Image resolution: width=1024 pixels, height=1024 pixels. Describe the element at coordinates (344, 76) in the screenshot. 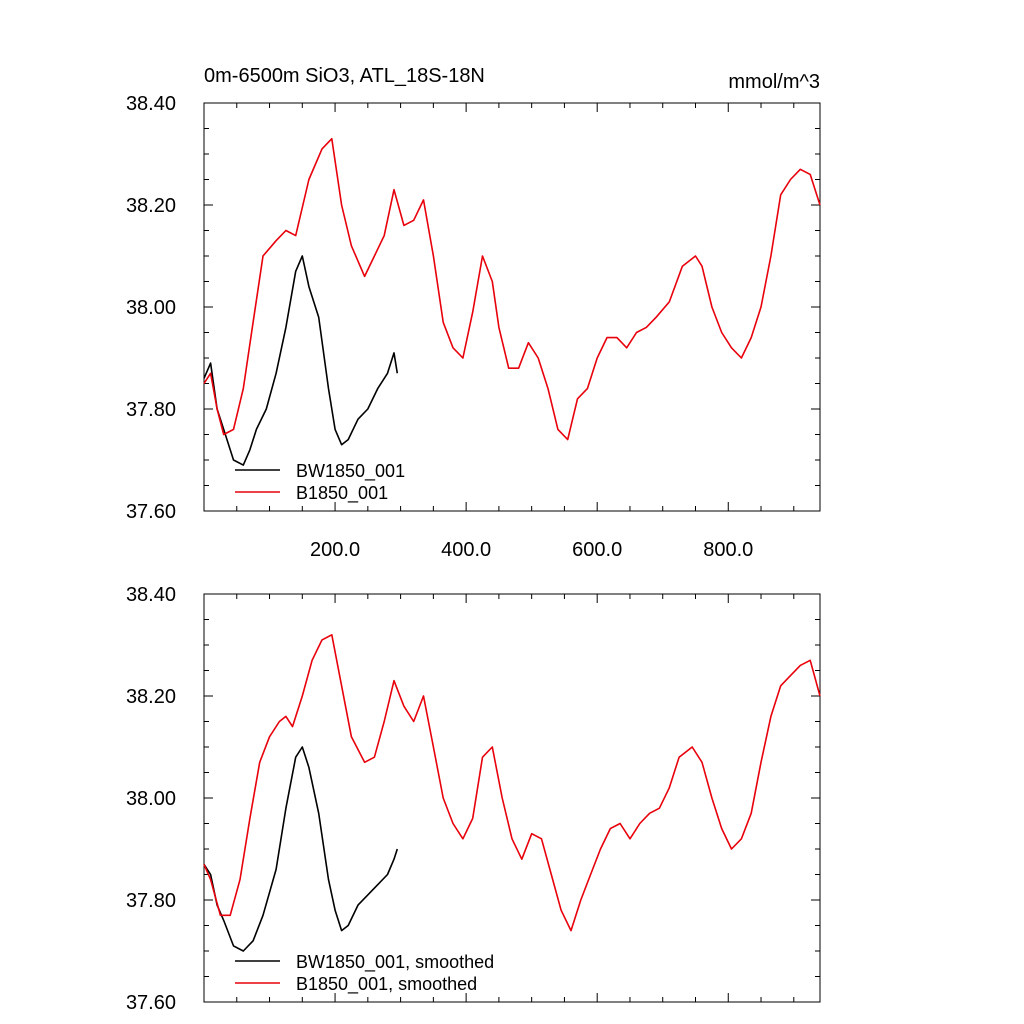

I see `chart-title: 0m-6500m SiO3, ATL_18S-18N` at that location.